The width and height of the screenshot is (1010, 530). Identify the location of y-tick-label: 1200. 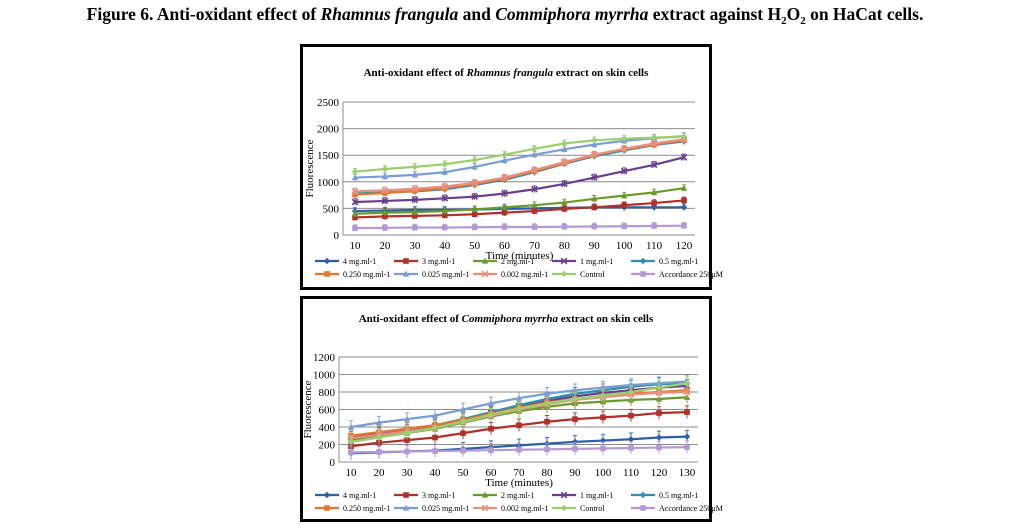
(324, 358).